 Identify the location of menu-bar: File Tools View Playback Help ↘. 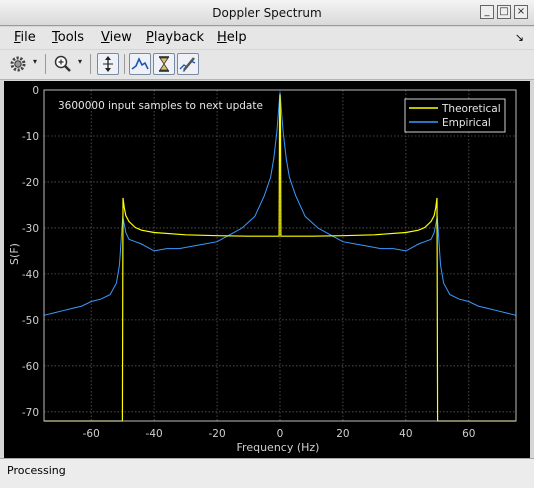
(267, 38).